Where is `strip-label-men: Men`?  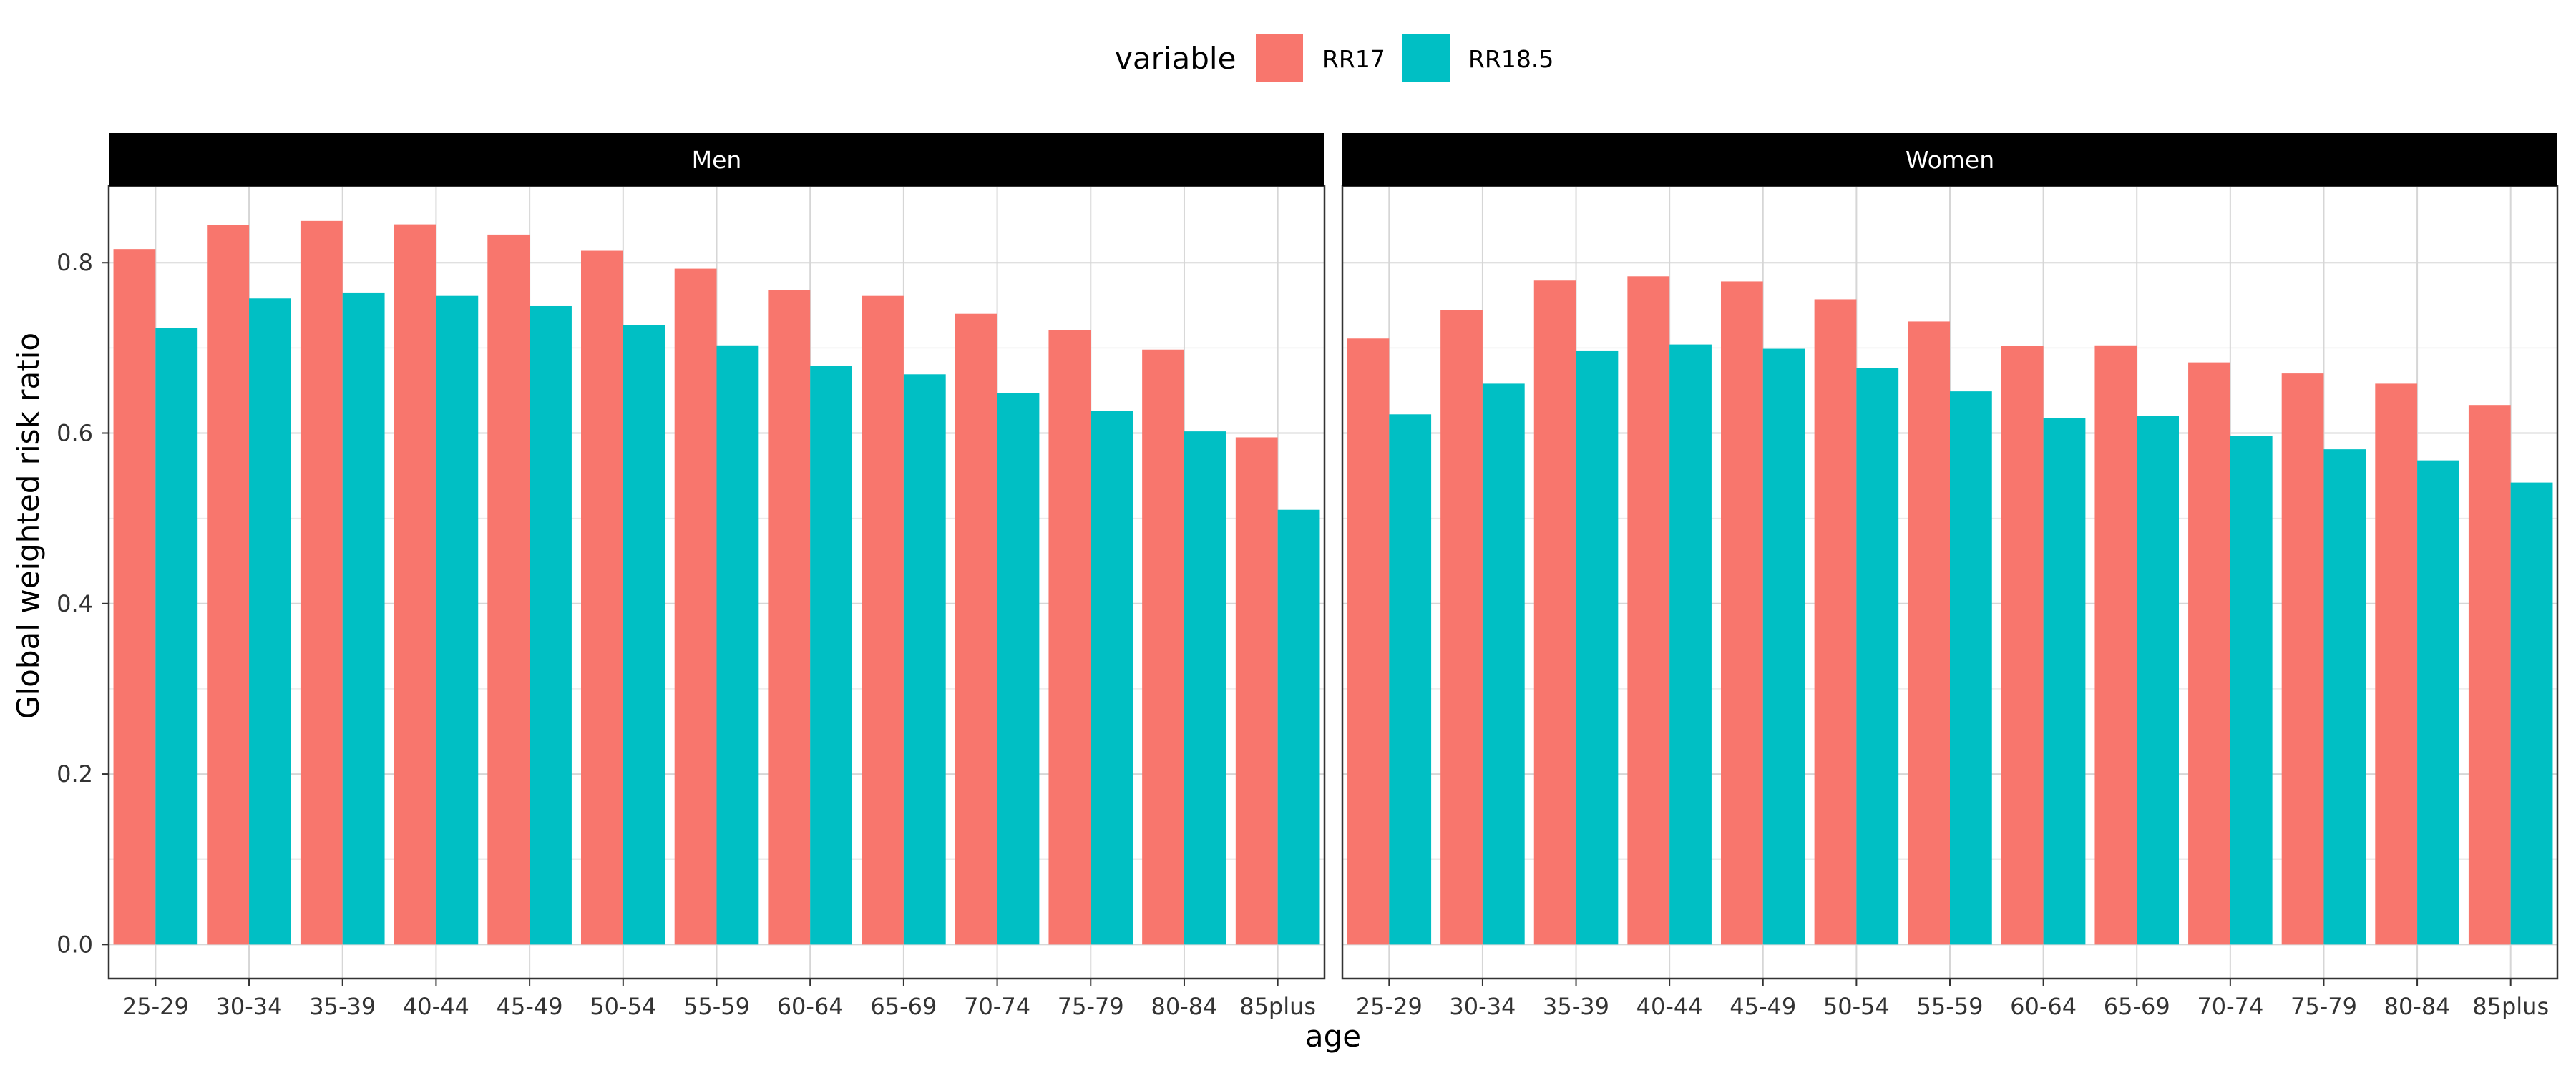
strip-label-men: Men is located at coordinates (717, 160).